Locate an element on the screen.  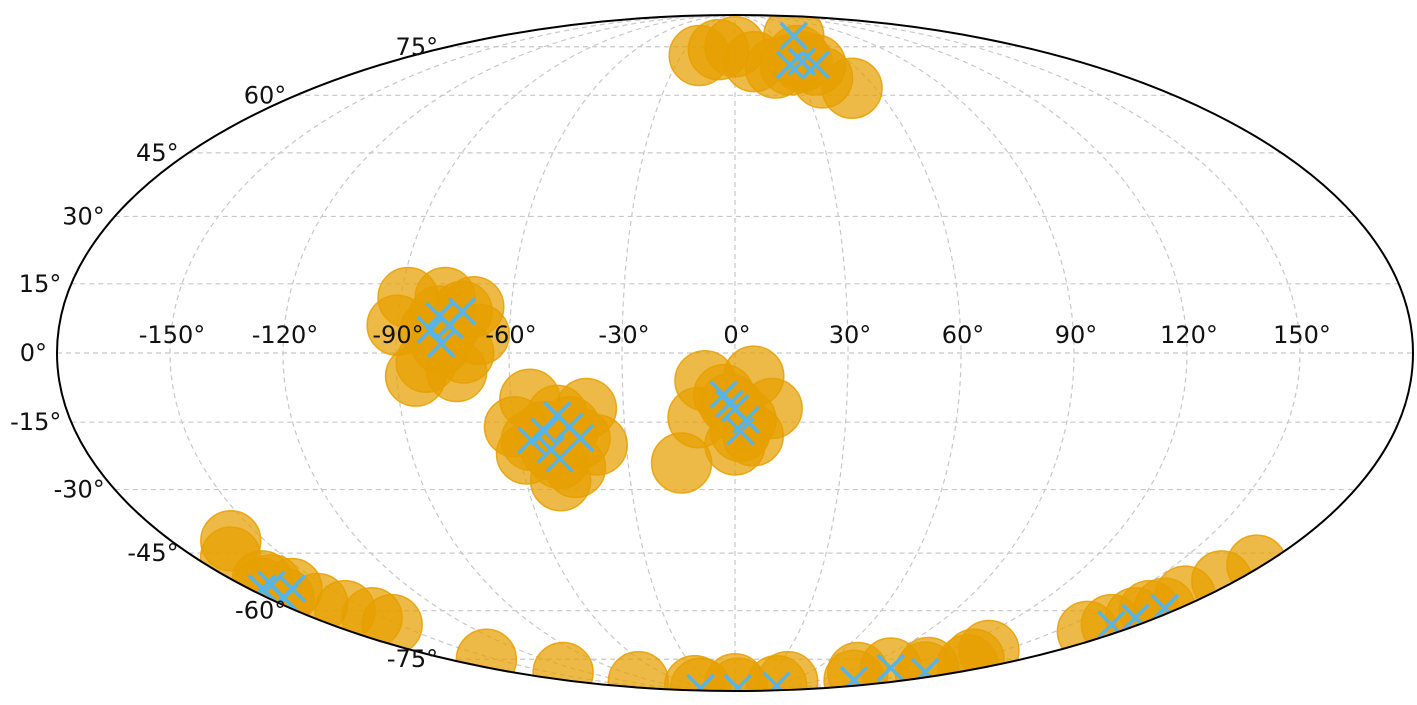
lon-tick-label: 60° is located at coordinates (963, 335).